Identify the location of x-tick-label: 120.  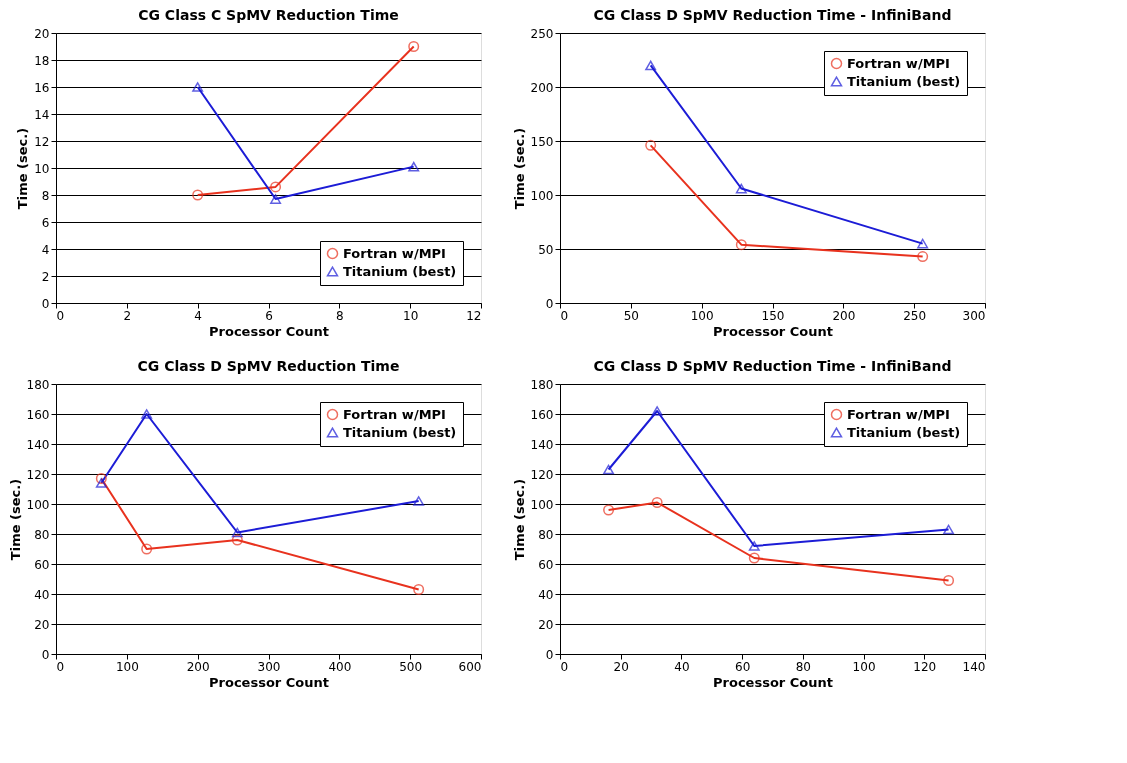
(925, 666).